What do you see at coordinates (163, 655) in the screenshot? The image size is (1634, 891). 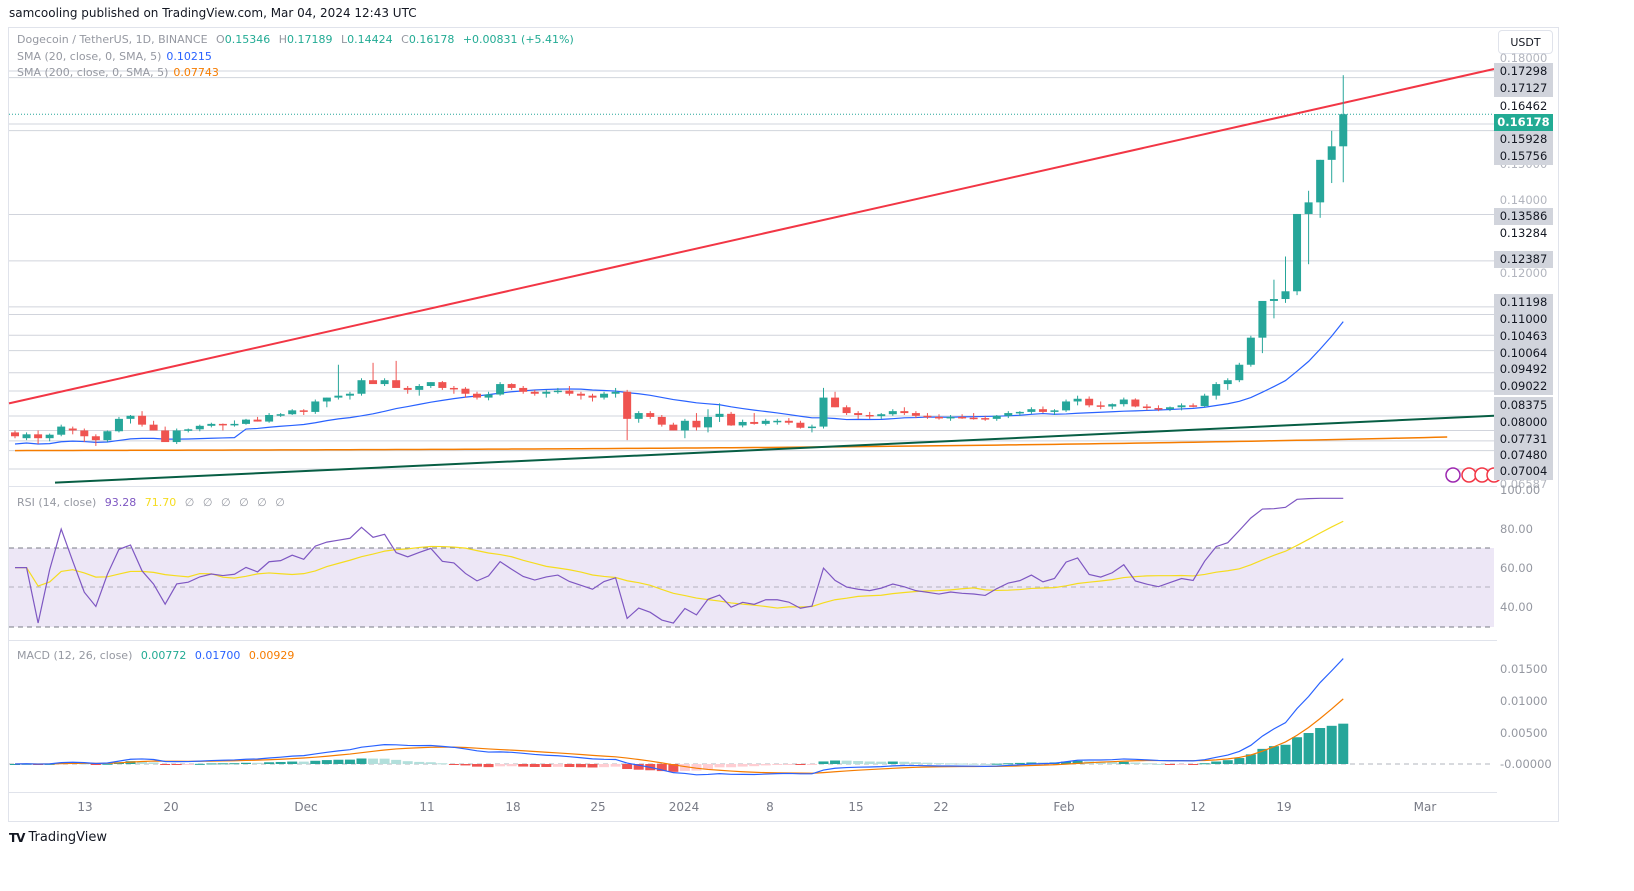 I see `macd-hist-value: 0.00772` at bounding box center [163, 655].